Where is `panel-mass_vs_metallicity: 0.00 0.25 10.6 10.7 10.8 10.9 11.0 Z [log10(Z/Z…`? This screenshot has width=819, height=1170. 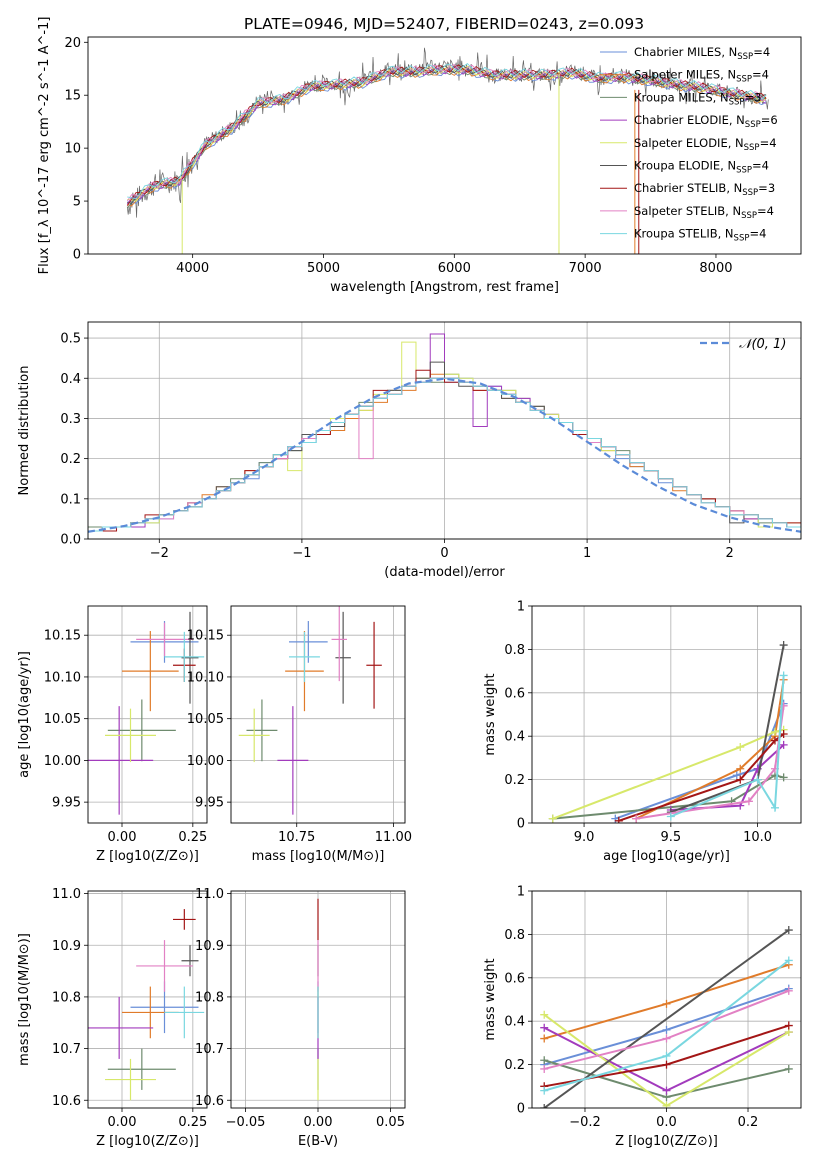 panel-mass_vs_metallicity: 0.00 0.25 10.6 10.7 10.8 10.9 11.0 Z [log10(Z/Z… is located at coordinates (112, 1018).